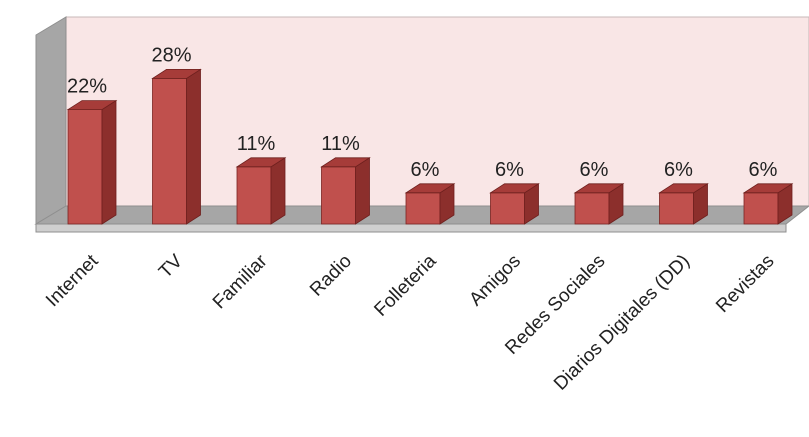  What do you see at coordinates (261, 162) in the screenshot?
I see `bar-familiar-top` at bounding box center [261, 162].